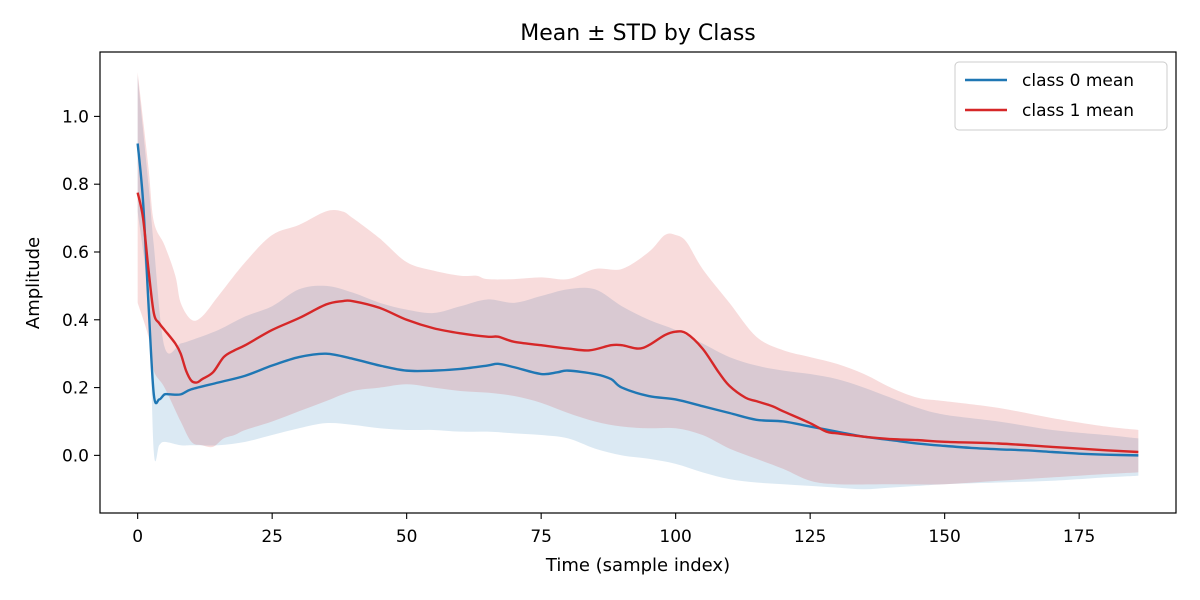 The height and width of the screenshot is (600, 1200). I want to click on y-tick-label: 0.2, so click(75, 389).